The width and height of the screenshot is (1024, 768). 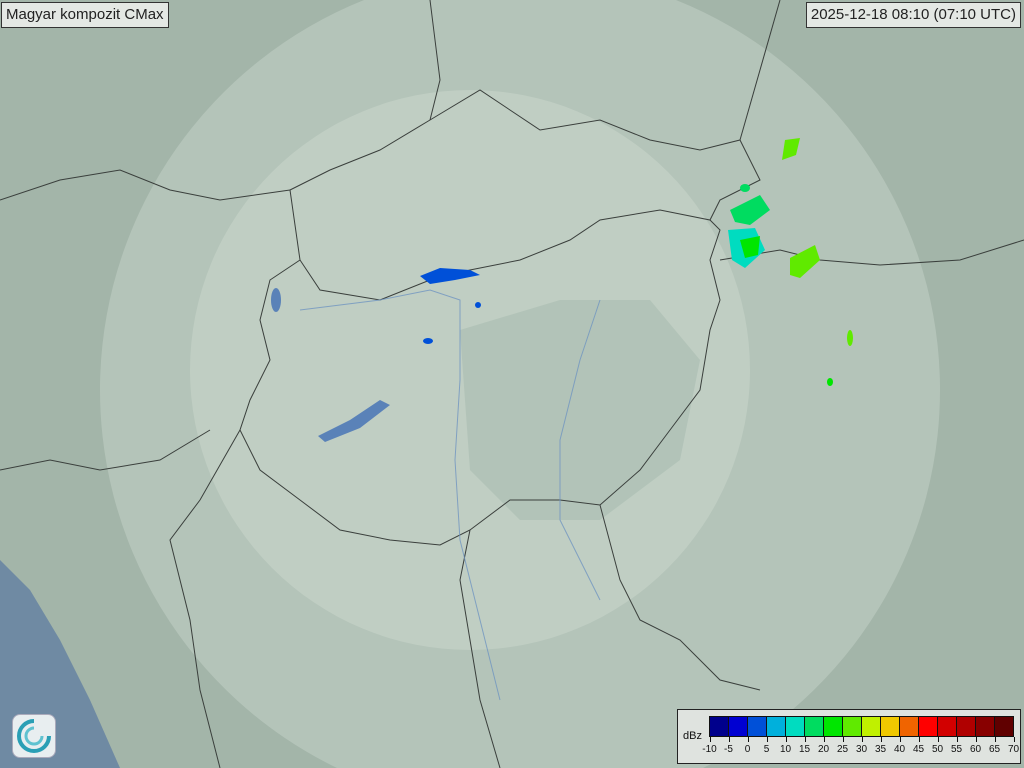 I want to click on legend-tick-label: 65, so click(x=994, y=749).